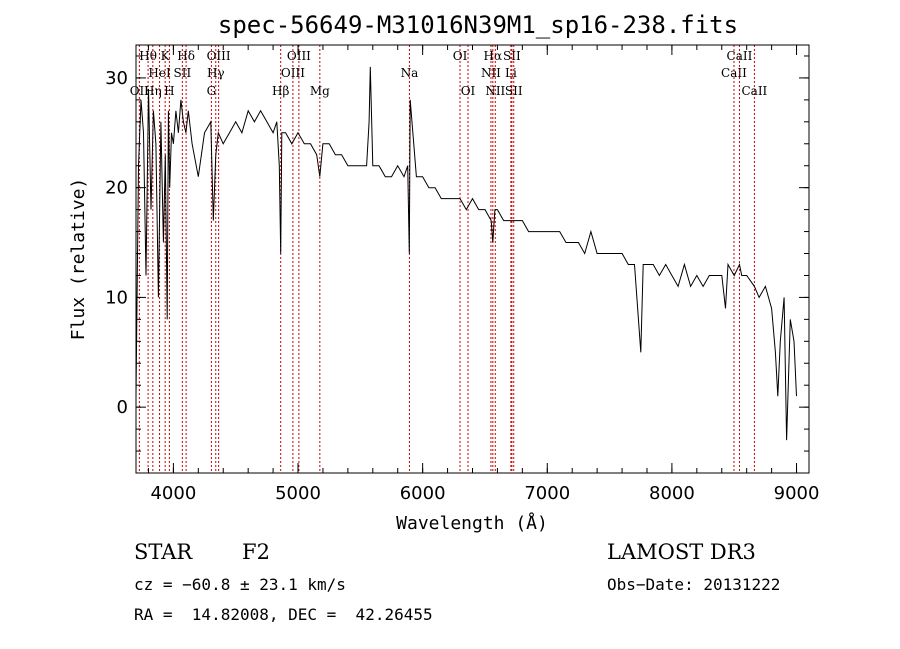 Image resolution: width=900 pixels, height=649 pixels. Describe the element at coordinates (754, 91) in the screenshot. I see `line-label-26: CaII` at that location.